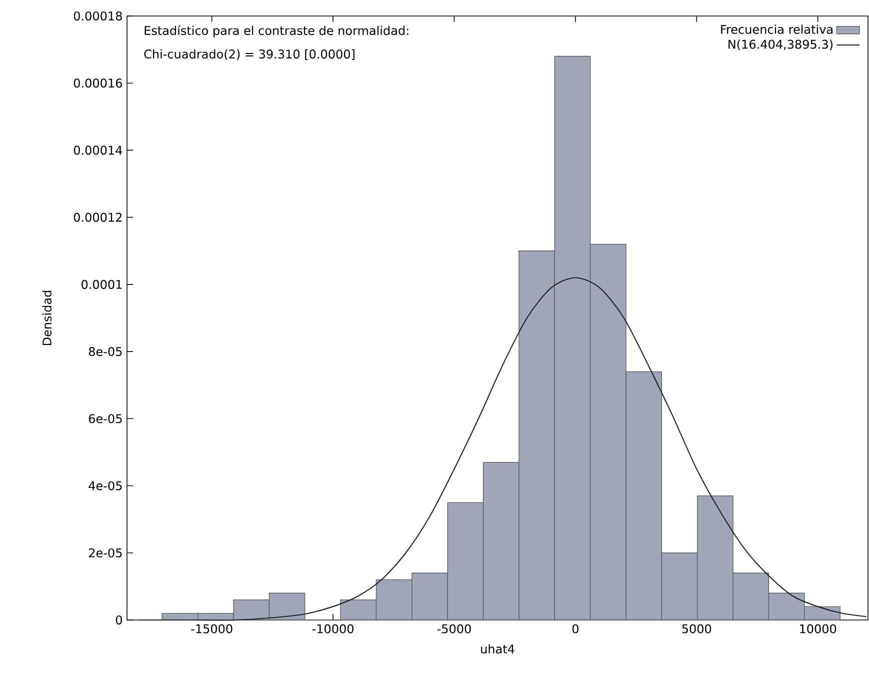  What do you see at coordinates (105, 419) in the screenshot?
I see `y-tick-label: 6e-05` at bounding box center [105, 419].